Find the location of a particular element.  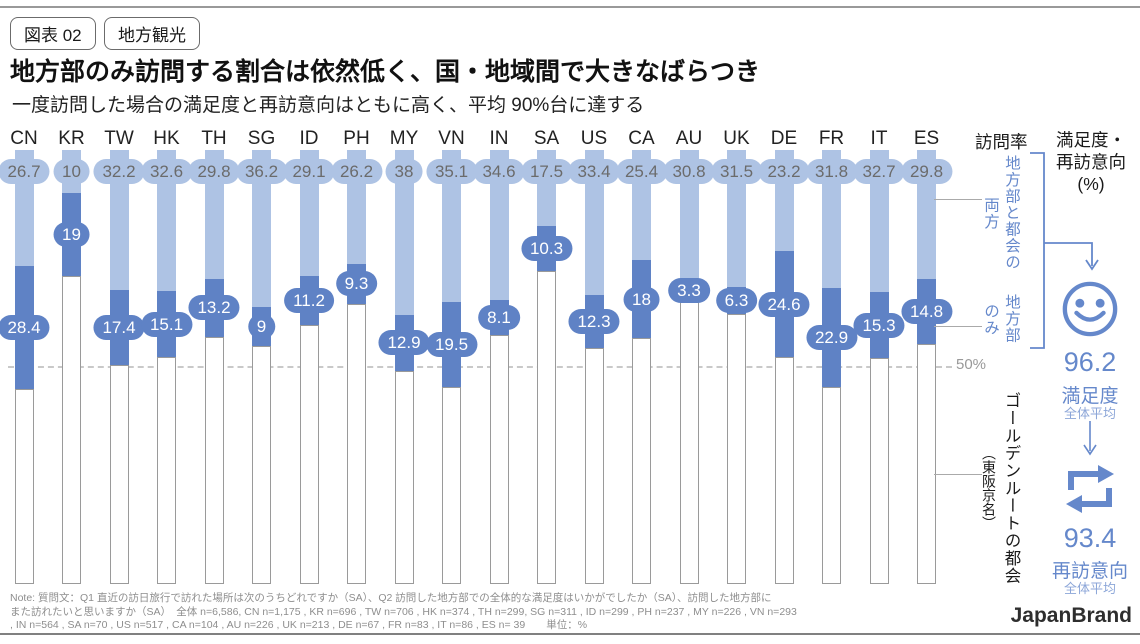

value-badge-only-US: 12.3 is located at coordinates (594, 322).